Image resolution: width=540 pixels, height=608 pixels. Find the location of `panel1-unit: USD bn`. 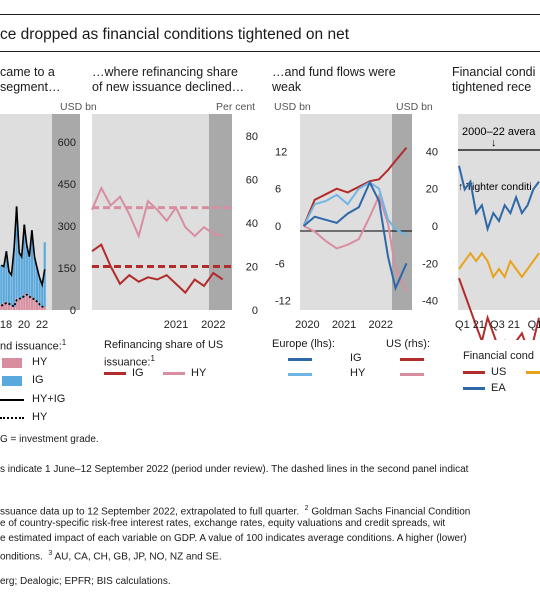

panel1-unit: USD bn is located at coordinates (78, 107).